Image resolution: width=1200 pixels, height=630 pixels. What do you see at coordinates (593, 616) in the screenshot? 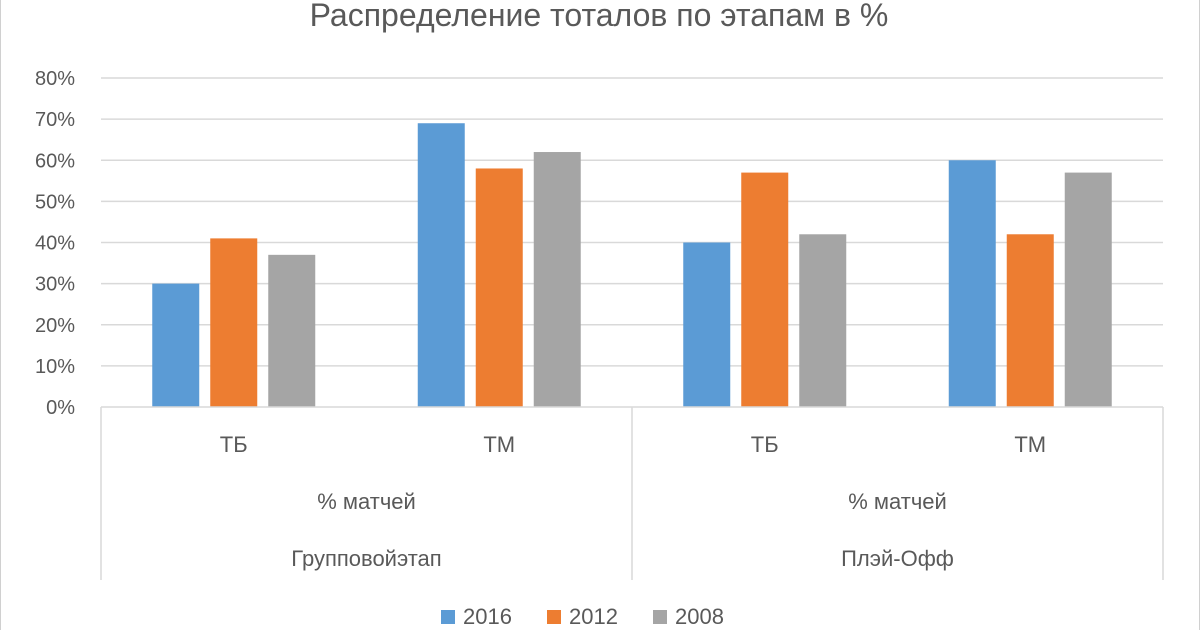
I see `legend-label-2012: 2012` at bounding box center [593, 616].